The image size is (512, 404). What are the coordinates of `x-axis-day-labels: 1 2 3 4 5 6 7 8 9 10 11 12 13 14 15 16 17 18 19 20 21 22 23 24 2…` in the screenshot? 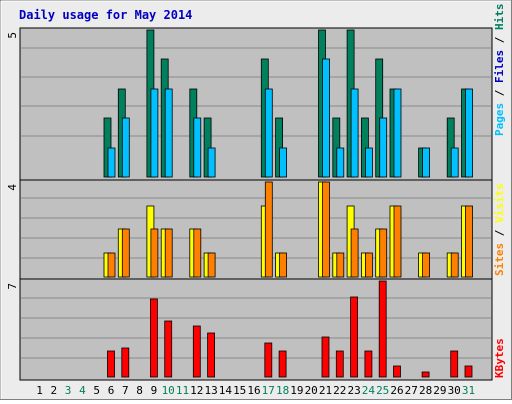 It's located at (255, 390).